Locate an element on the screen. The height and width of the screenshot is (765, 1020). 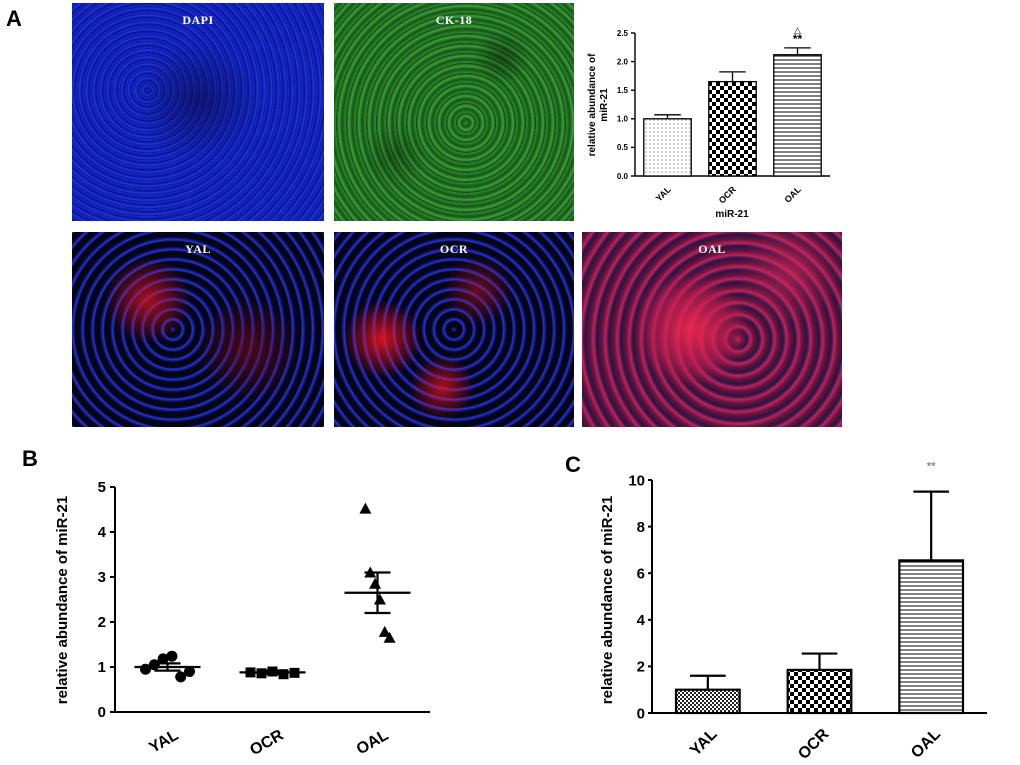
panel-letter-c: C is located at coordinates (573, 464).